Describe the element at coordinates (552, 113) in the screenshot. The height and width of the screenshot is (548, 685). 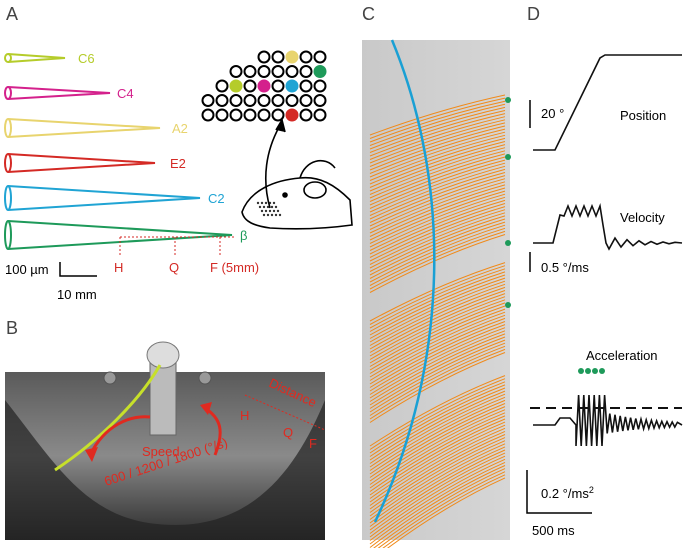
I see `scale-label: 20 °` at that location.